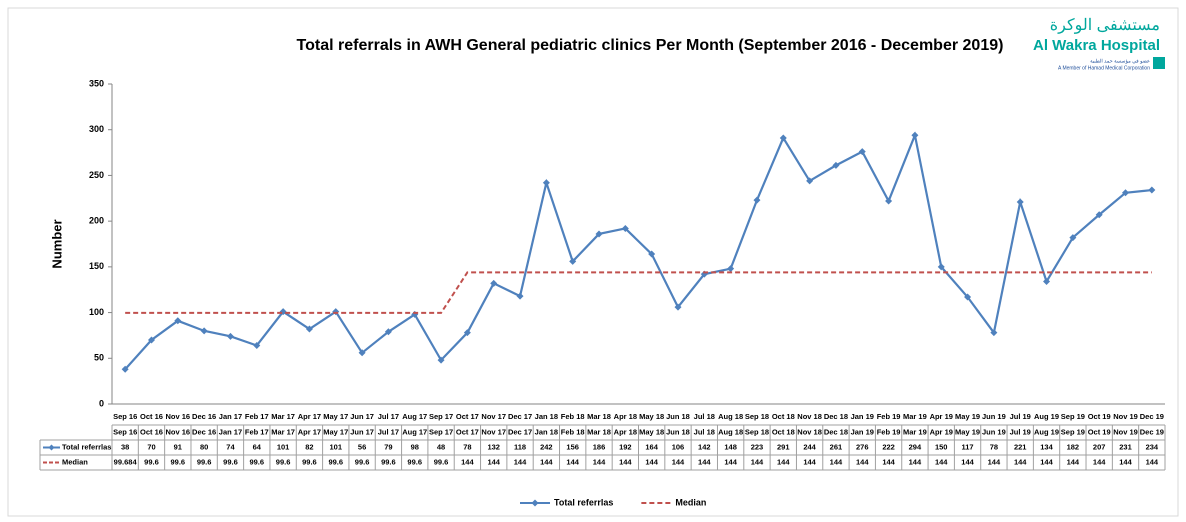 Image resolution: width=1186 pixels, height=522 pixels. I want to click on table-header: Jan 18, so click(546, 431).